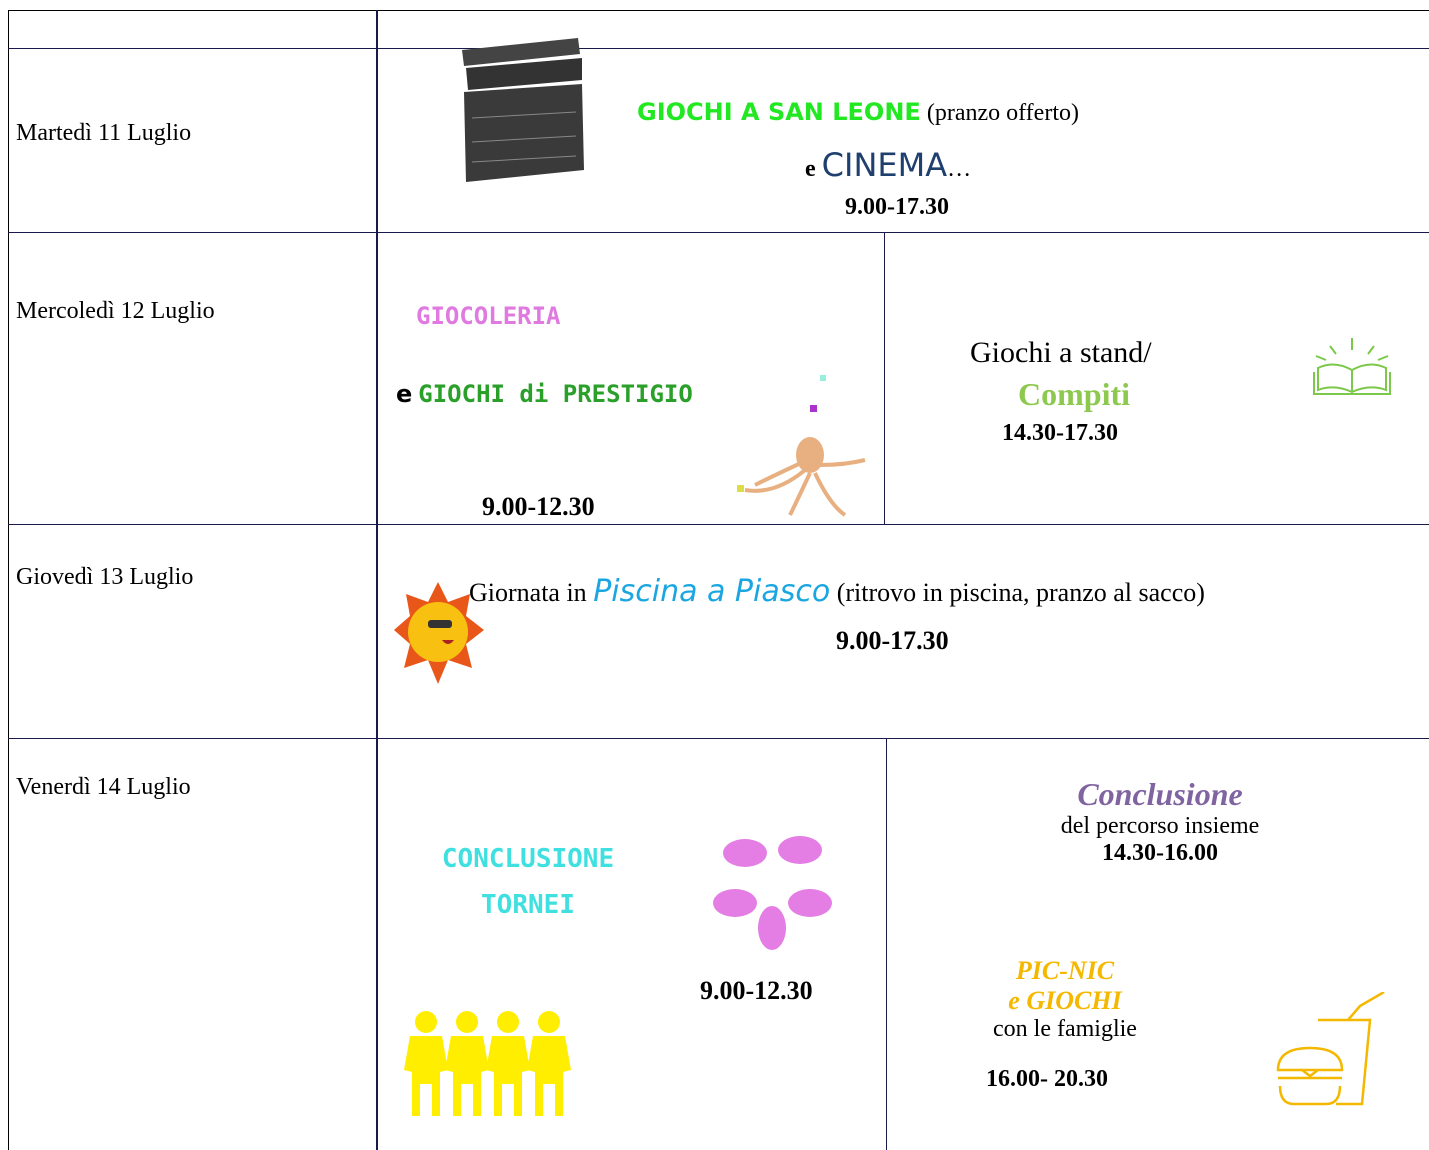 This screenshot has width=1429, height=1150. What do you see at coordinates (104, 133) in the screenshot?
I see `day: Martedì 11 Luglio` at bounding box center [104, 133].